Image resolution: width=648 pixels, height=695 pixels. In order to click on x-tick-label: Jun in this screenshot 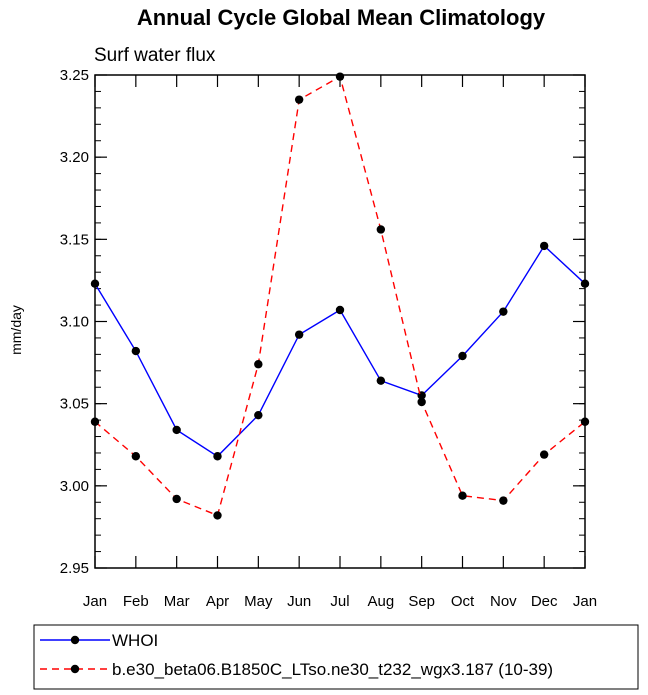, I will do `click(299, 601)`.